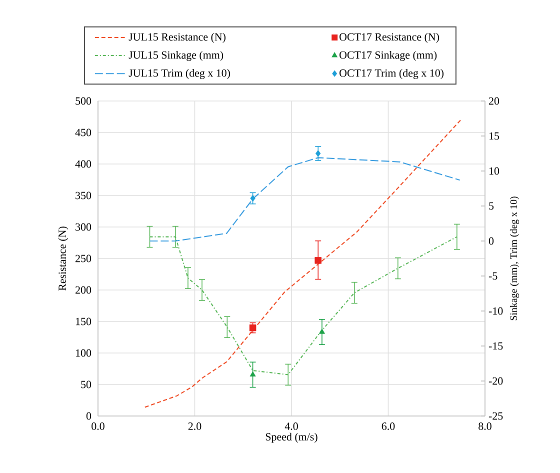  What do you see at coordinates (495, 311) in the screenshot?
I see `y2-tick-label: -10` at bounding box center [495, 311].